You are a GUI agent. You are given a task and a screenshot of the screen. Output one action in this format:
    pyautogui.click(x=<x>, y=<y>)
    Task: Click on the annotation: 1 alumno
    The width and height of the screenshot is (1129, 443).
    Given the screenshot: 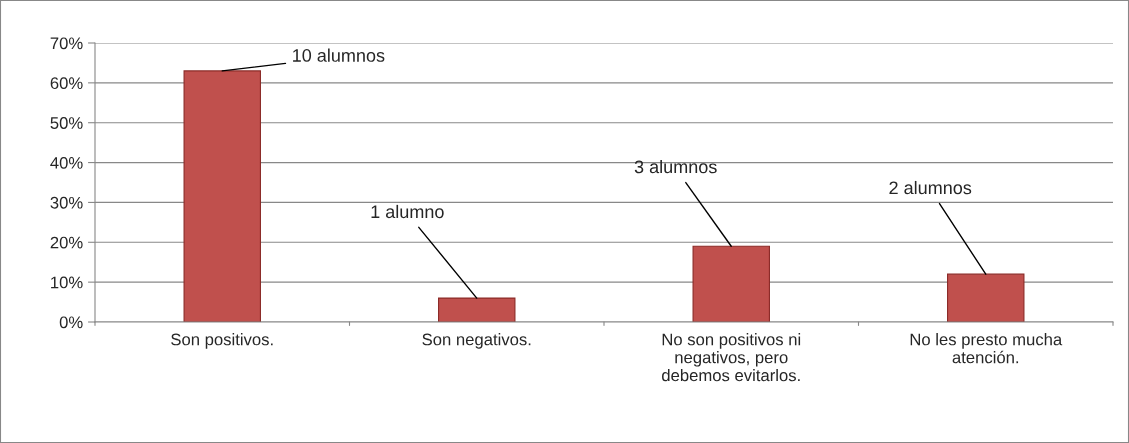 What is the action you would take?
    pyautogui.click(x=407, y=211)
    